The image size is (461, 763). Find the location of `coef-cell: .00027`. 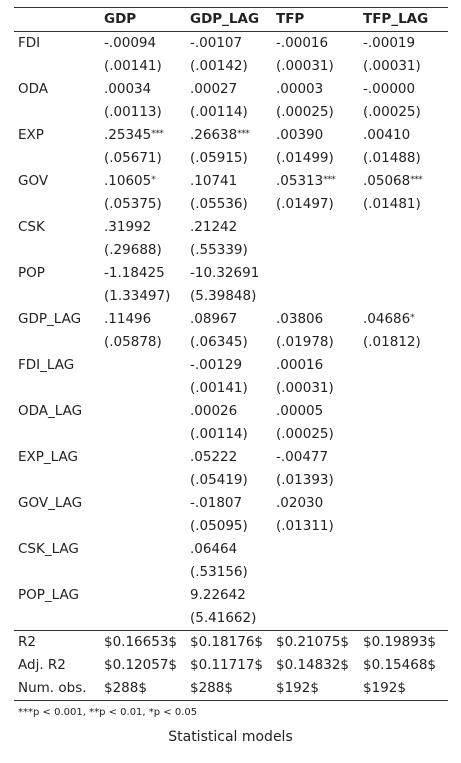

coef-cell: .00027 is located at coordinates (229, 89).